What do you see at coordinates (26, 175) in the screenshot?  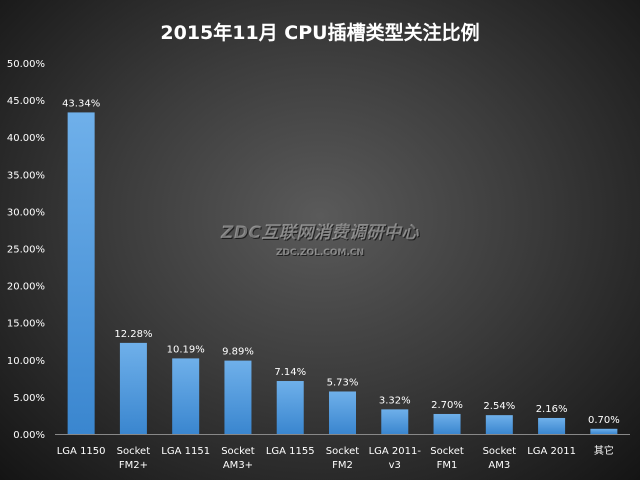 I see `y-tick-label: 35.00%` at bounding box center [26, 175].